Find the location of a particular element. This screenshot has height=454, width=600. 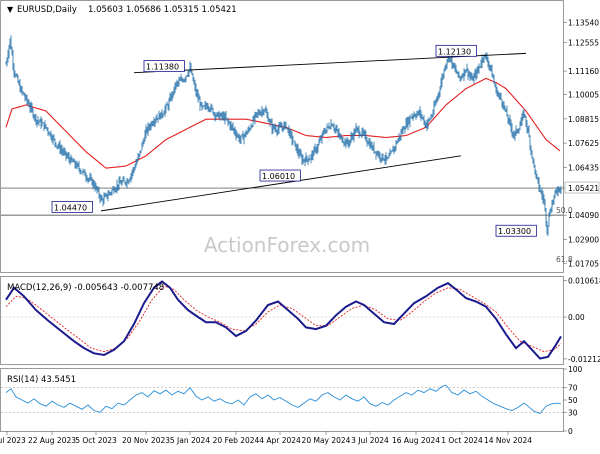

fib-level-label: 50.0 is located at coordinates (564, 210).